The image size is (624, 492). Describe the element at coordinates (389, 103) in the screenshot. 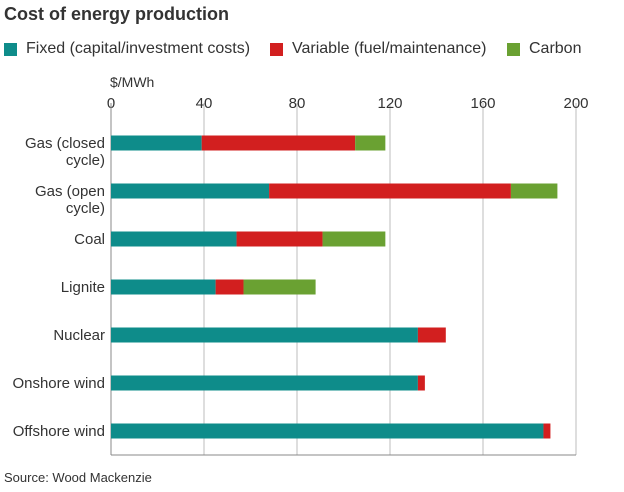

I see `x-tick-label: 120` at that location.